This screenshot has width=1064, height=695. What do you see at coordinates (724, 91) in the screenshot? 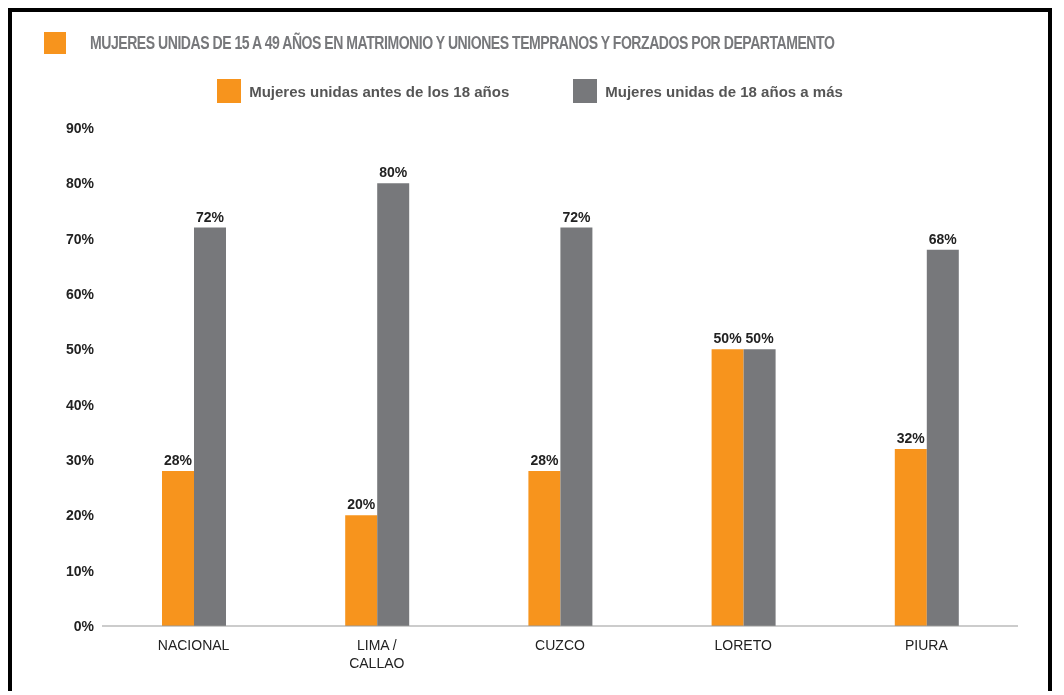
I see `legend-label: Mujeres unidas de 18 años a más` at bounding box center [724, 91].